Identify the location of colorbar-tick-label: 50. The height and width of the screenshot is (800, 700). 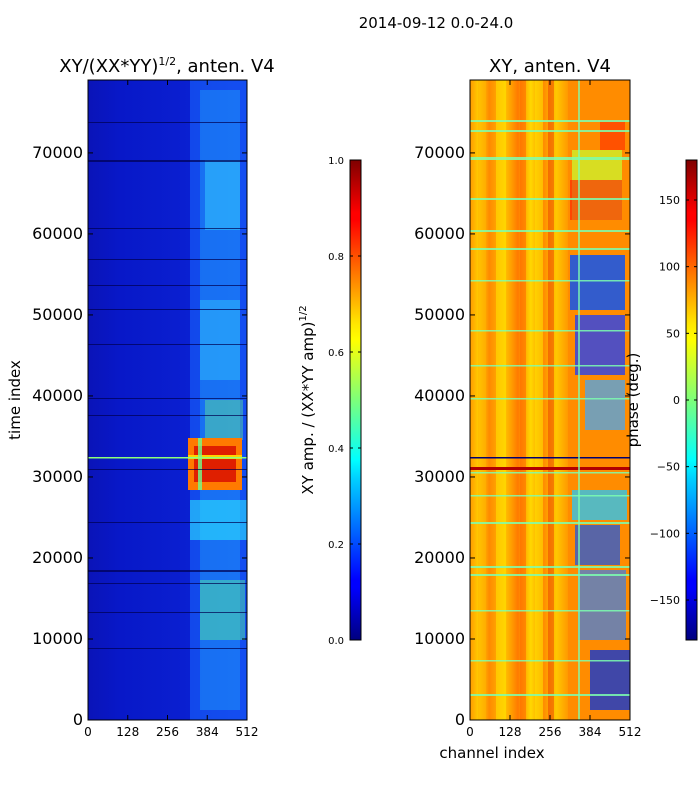
(673, 333).